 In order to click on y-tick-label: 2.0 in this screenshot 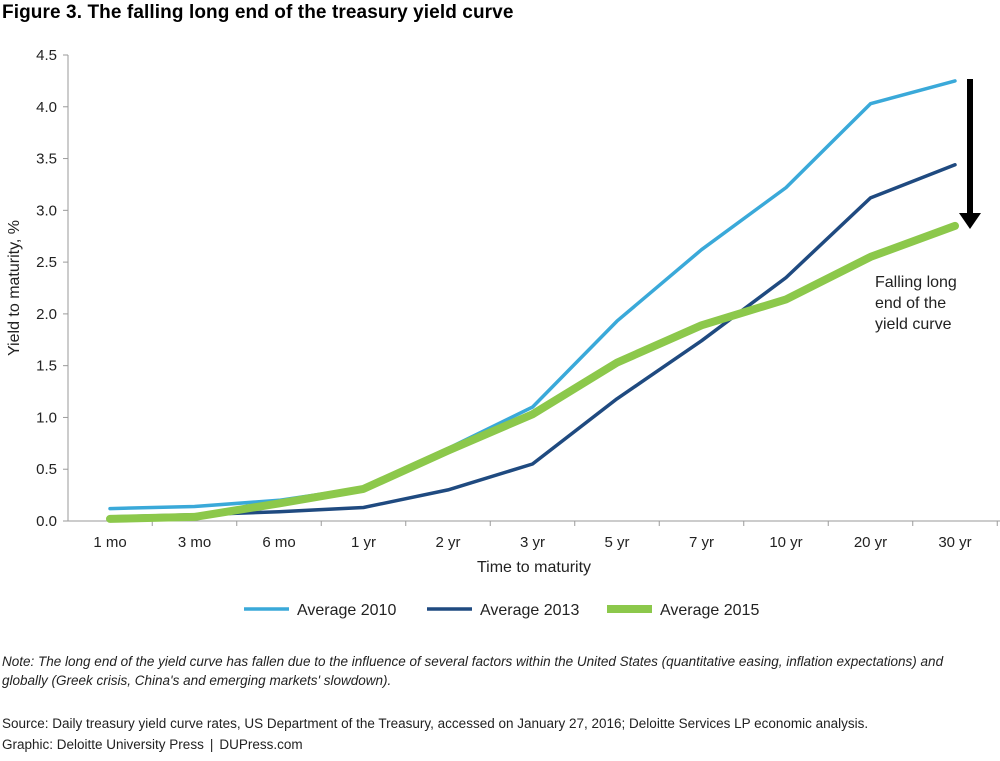, I will do `click(46, 314)`.